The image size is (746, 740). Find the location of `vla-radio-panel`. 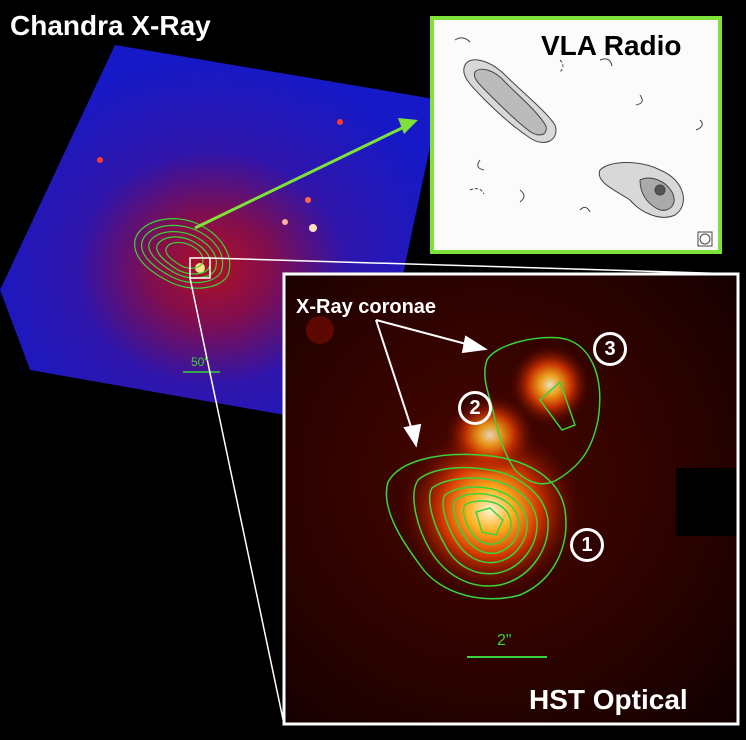

vla-radio-panel is located at coordinates (576, 135).